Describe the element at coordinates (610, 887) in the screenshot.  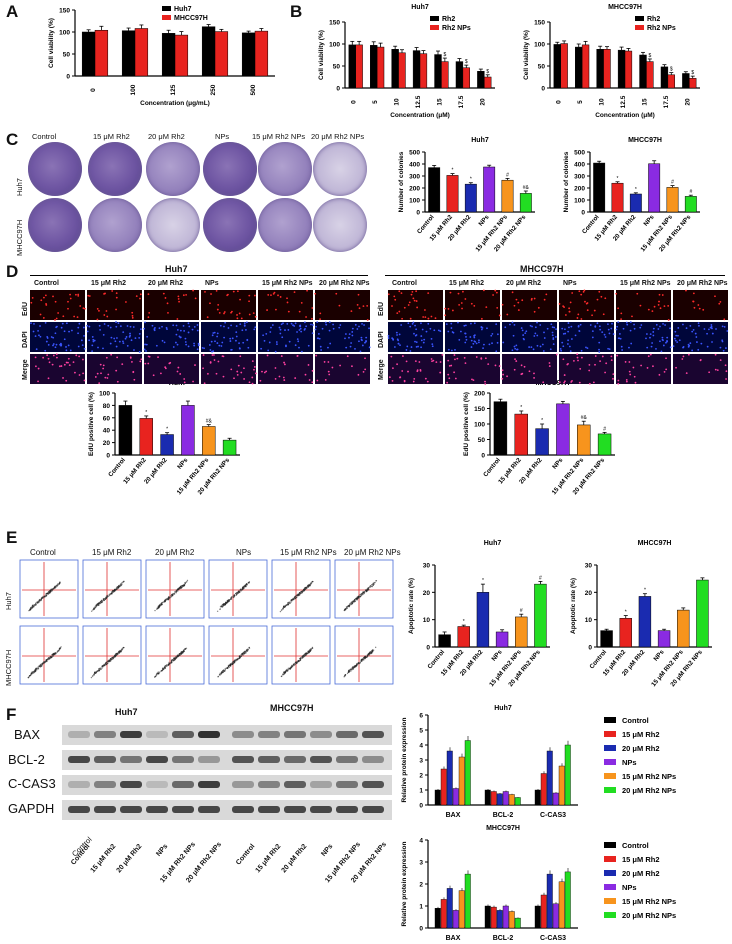
I see `legend-swatch` at that location.